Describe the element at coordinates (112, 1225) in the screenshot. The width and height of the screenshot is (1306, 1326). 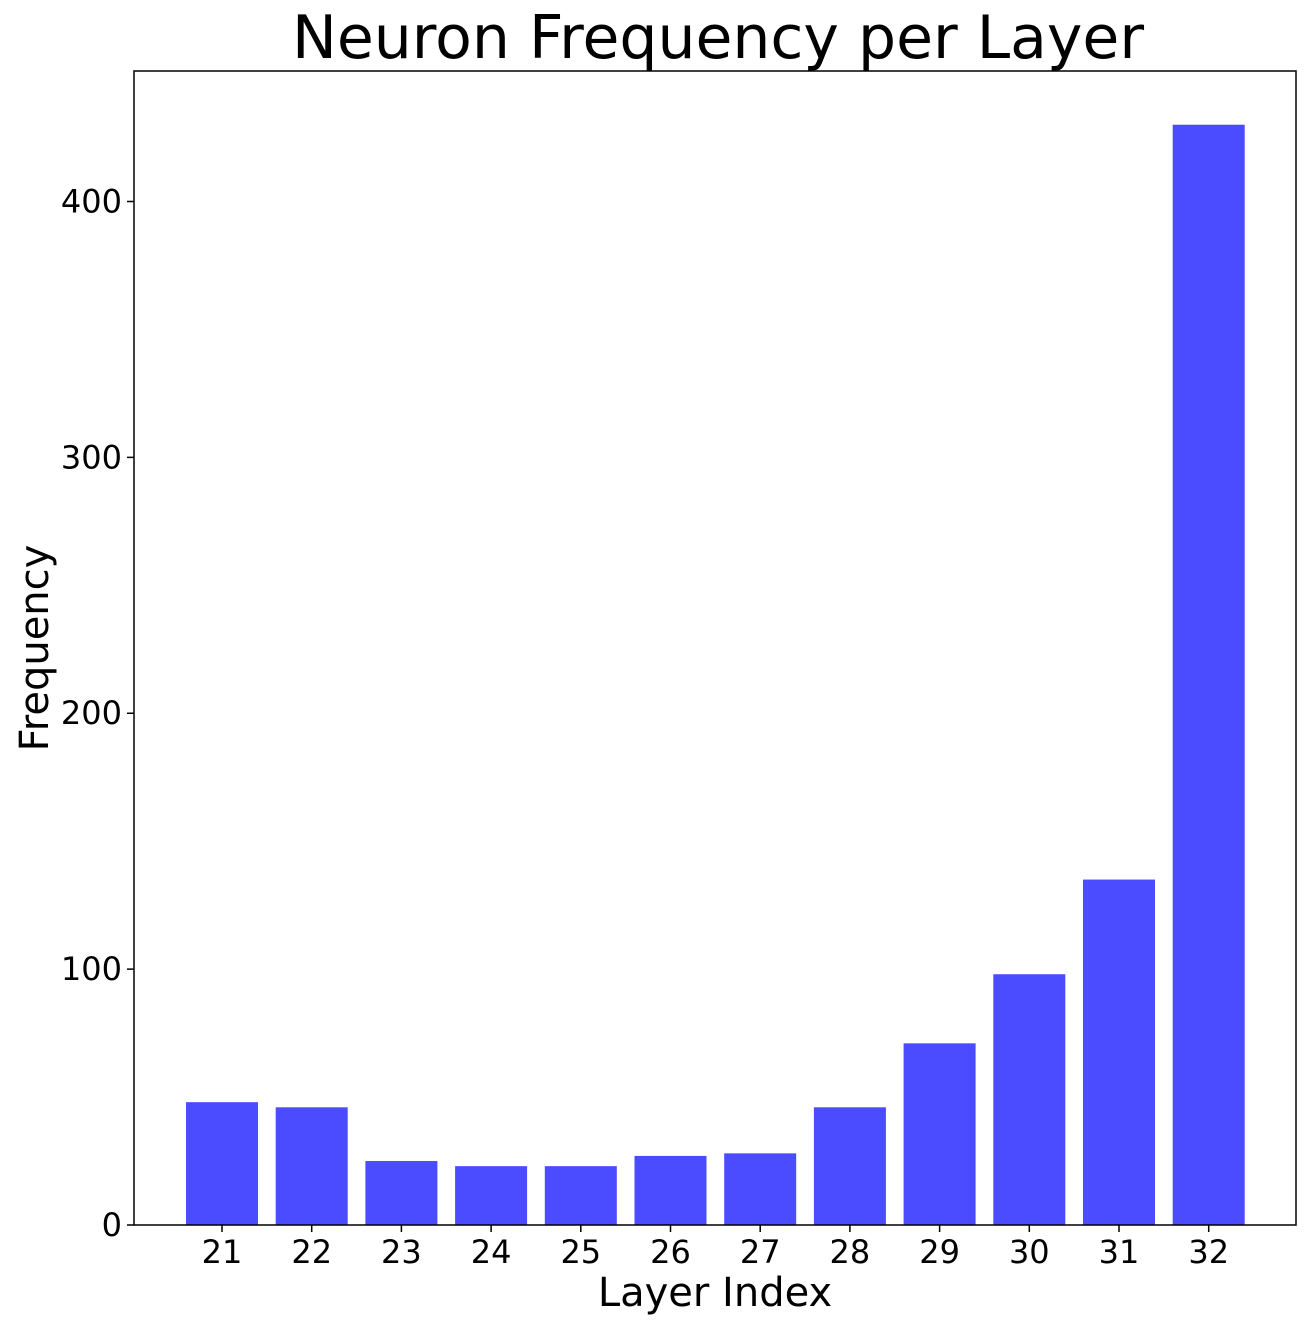
I see `y-tick-label: 0` at that location.